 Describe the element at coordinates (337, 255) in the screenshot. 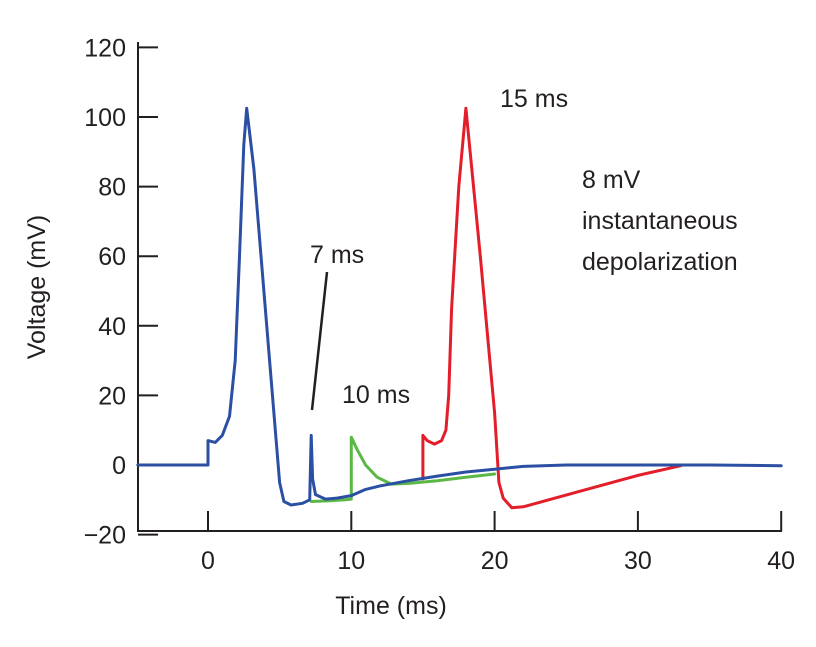

I see `annotation-7ms: 7 ms` at that location.